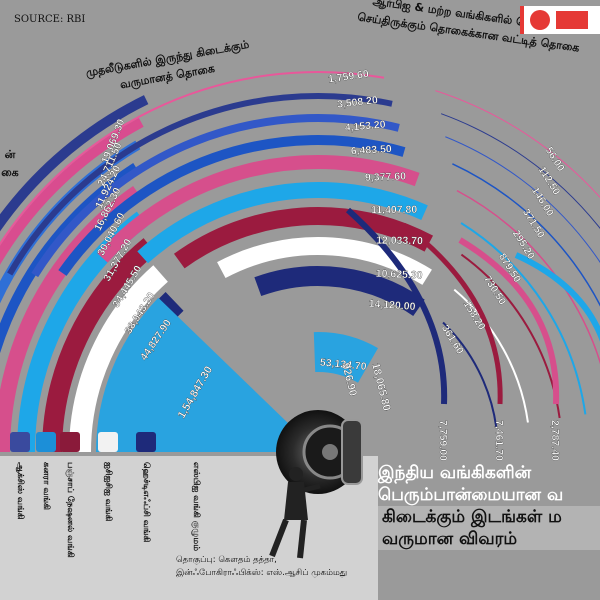  I want to click on vault-icon, so click(319, 452).